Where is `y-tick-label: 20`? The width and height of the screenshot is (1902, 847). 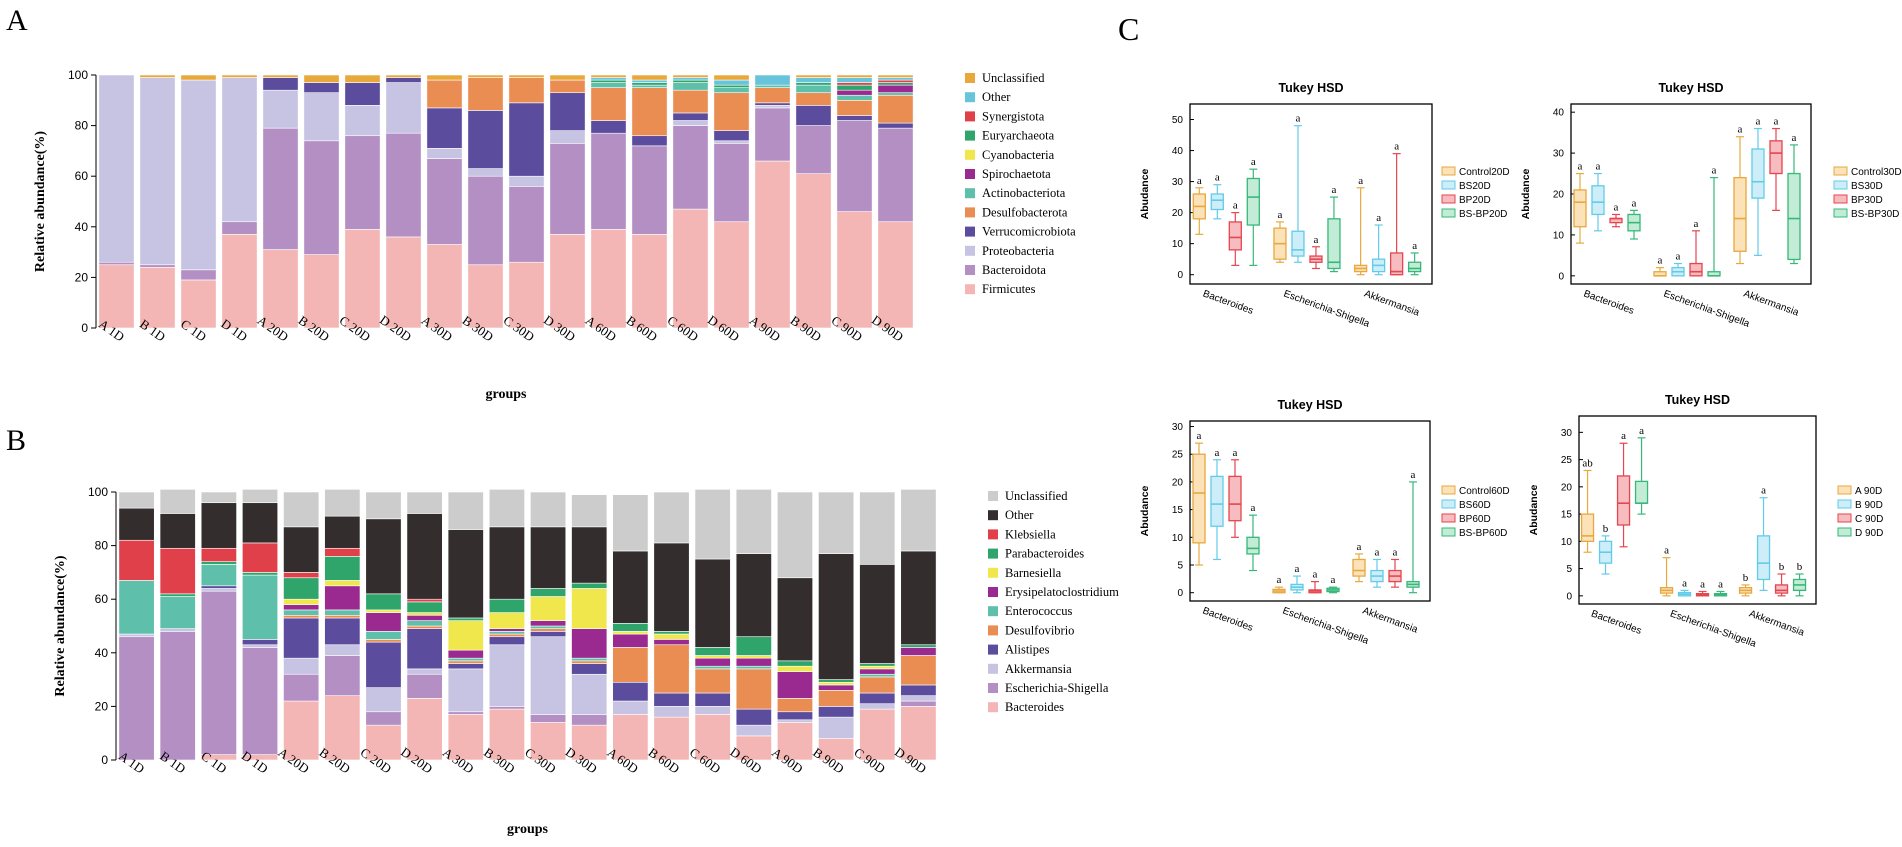
y-tick-label: 20 is located at coordinates (1178, 482).